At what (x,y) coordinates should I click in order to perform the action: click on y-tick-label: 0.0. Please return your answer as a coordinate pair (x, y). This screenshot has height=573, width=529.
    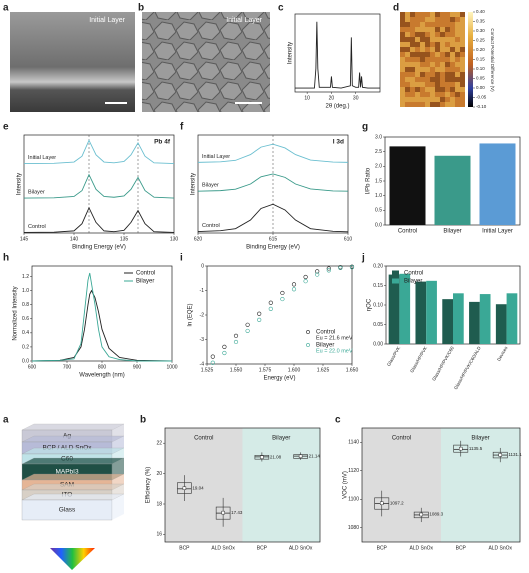
    Looking at the image, I should click on (25, 361).